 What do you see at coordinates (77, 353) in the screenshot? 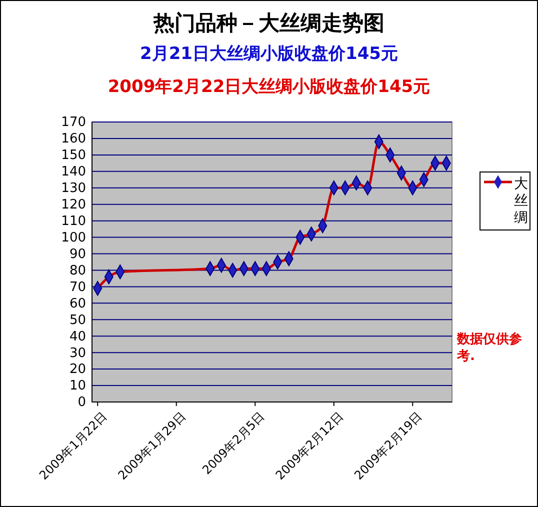
I see `y-tick-label: 30` at bounding box center [77, 353].